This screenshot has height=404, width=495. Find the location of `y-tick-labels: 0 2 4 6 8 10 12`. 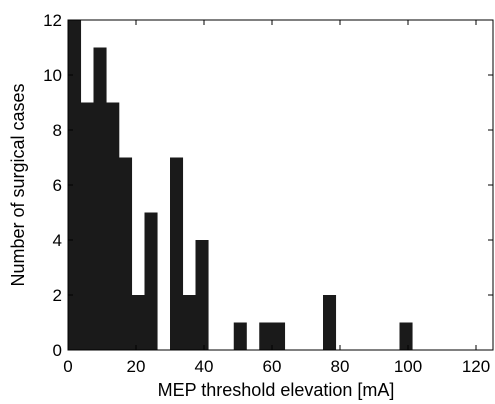

y-tick-labels: 0 2 4 6 8 10 12 is located at coordinates (52, 185).